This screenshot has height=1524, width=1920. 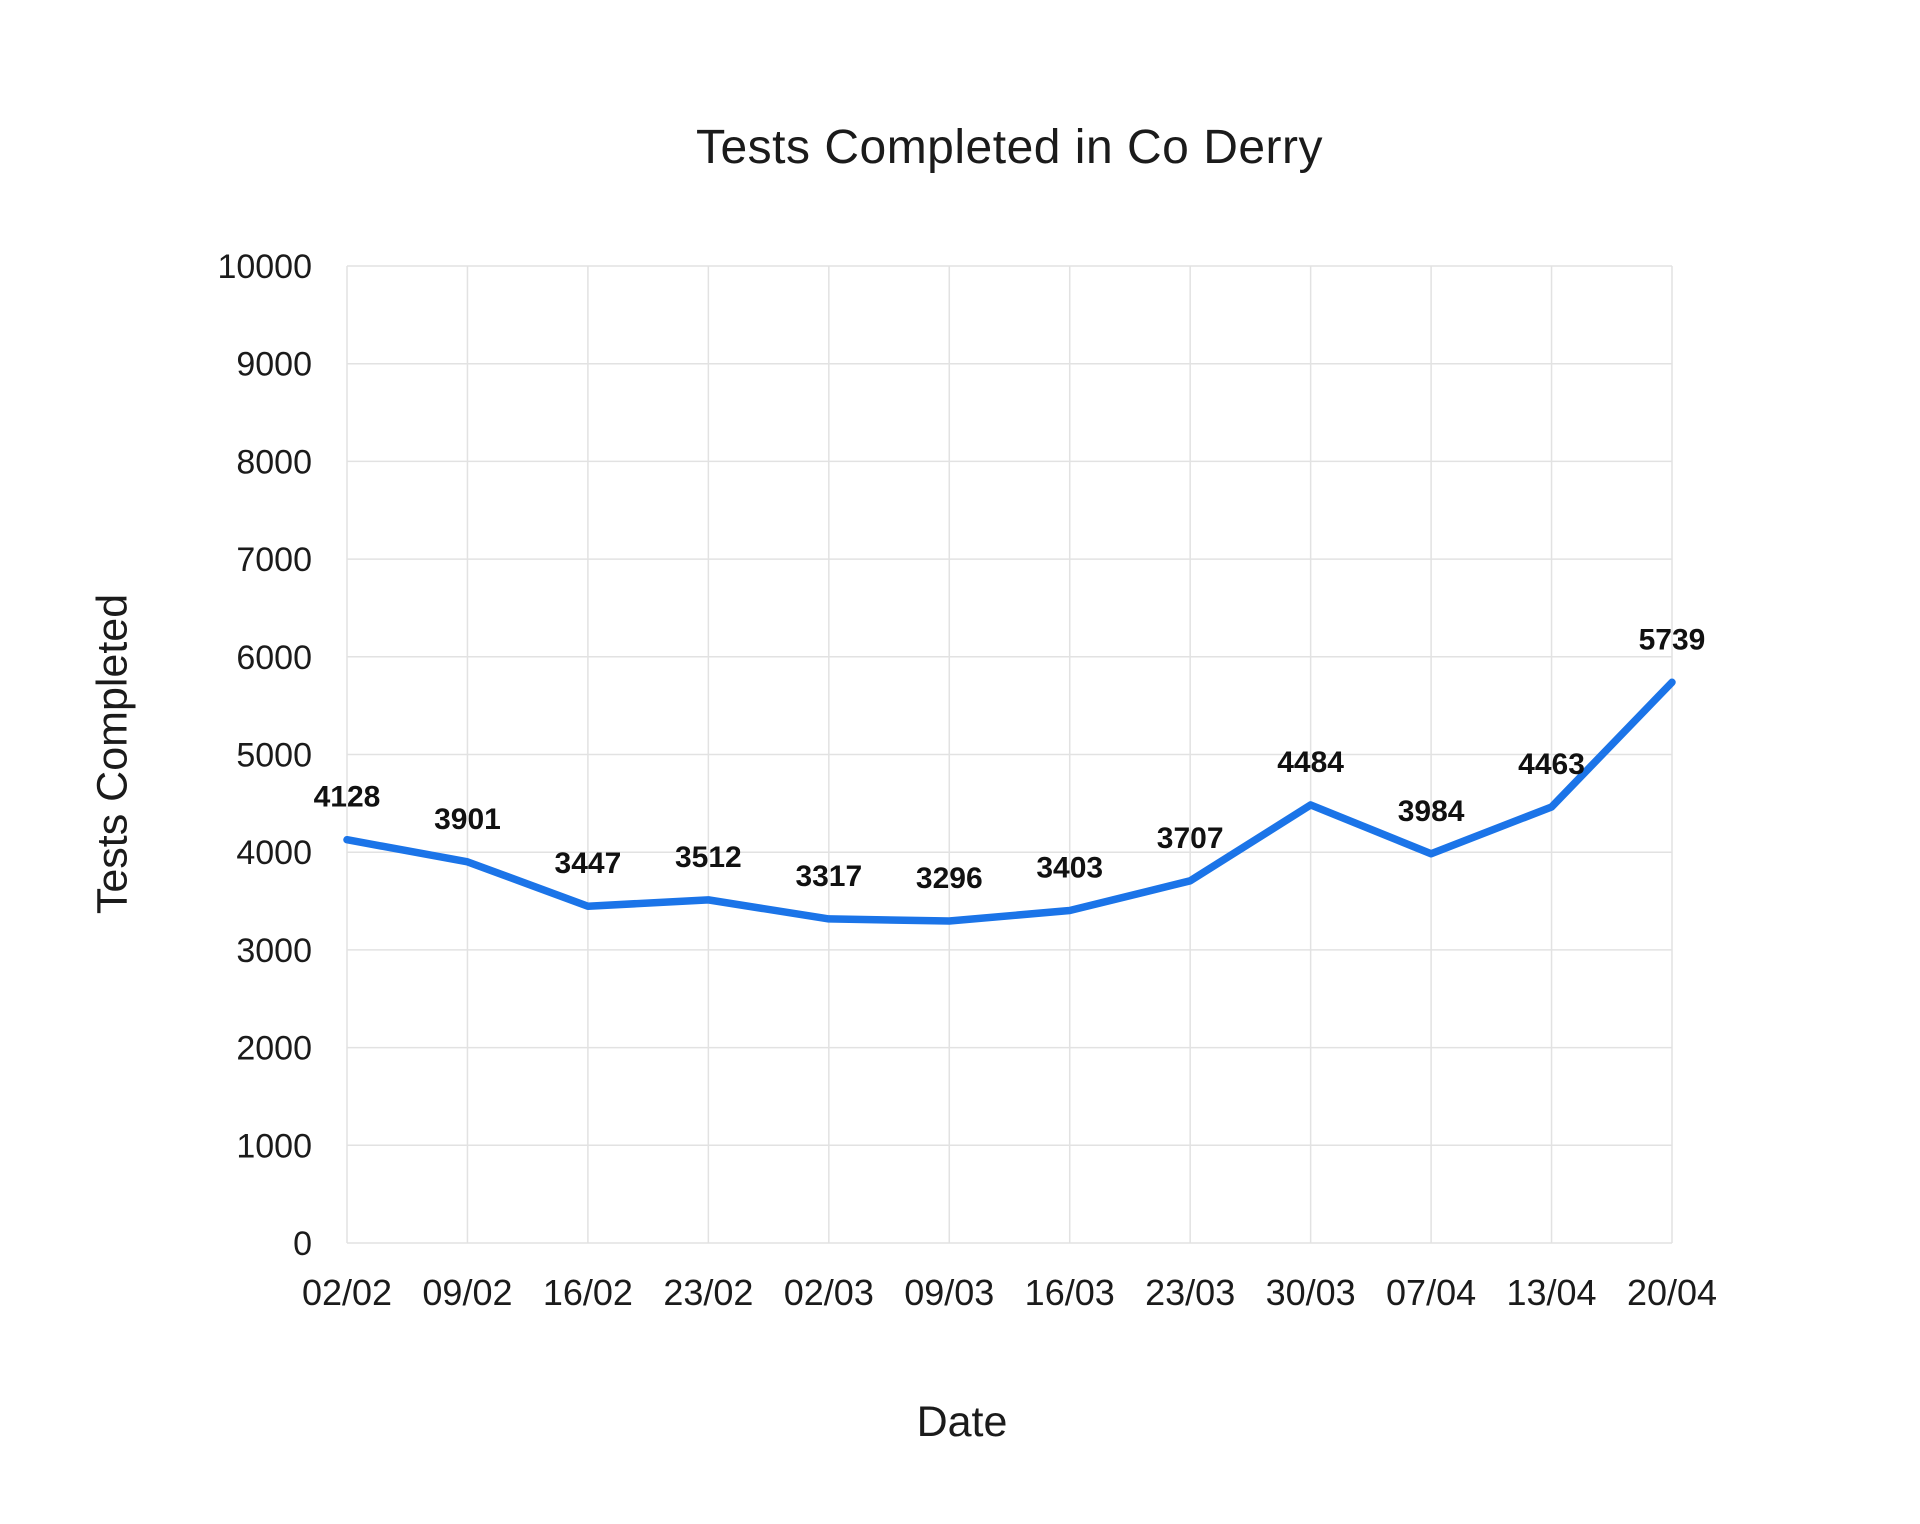 I want to click on data-point-label: 3707, so click(x=1190, y=838).